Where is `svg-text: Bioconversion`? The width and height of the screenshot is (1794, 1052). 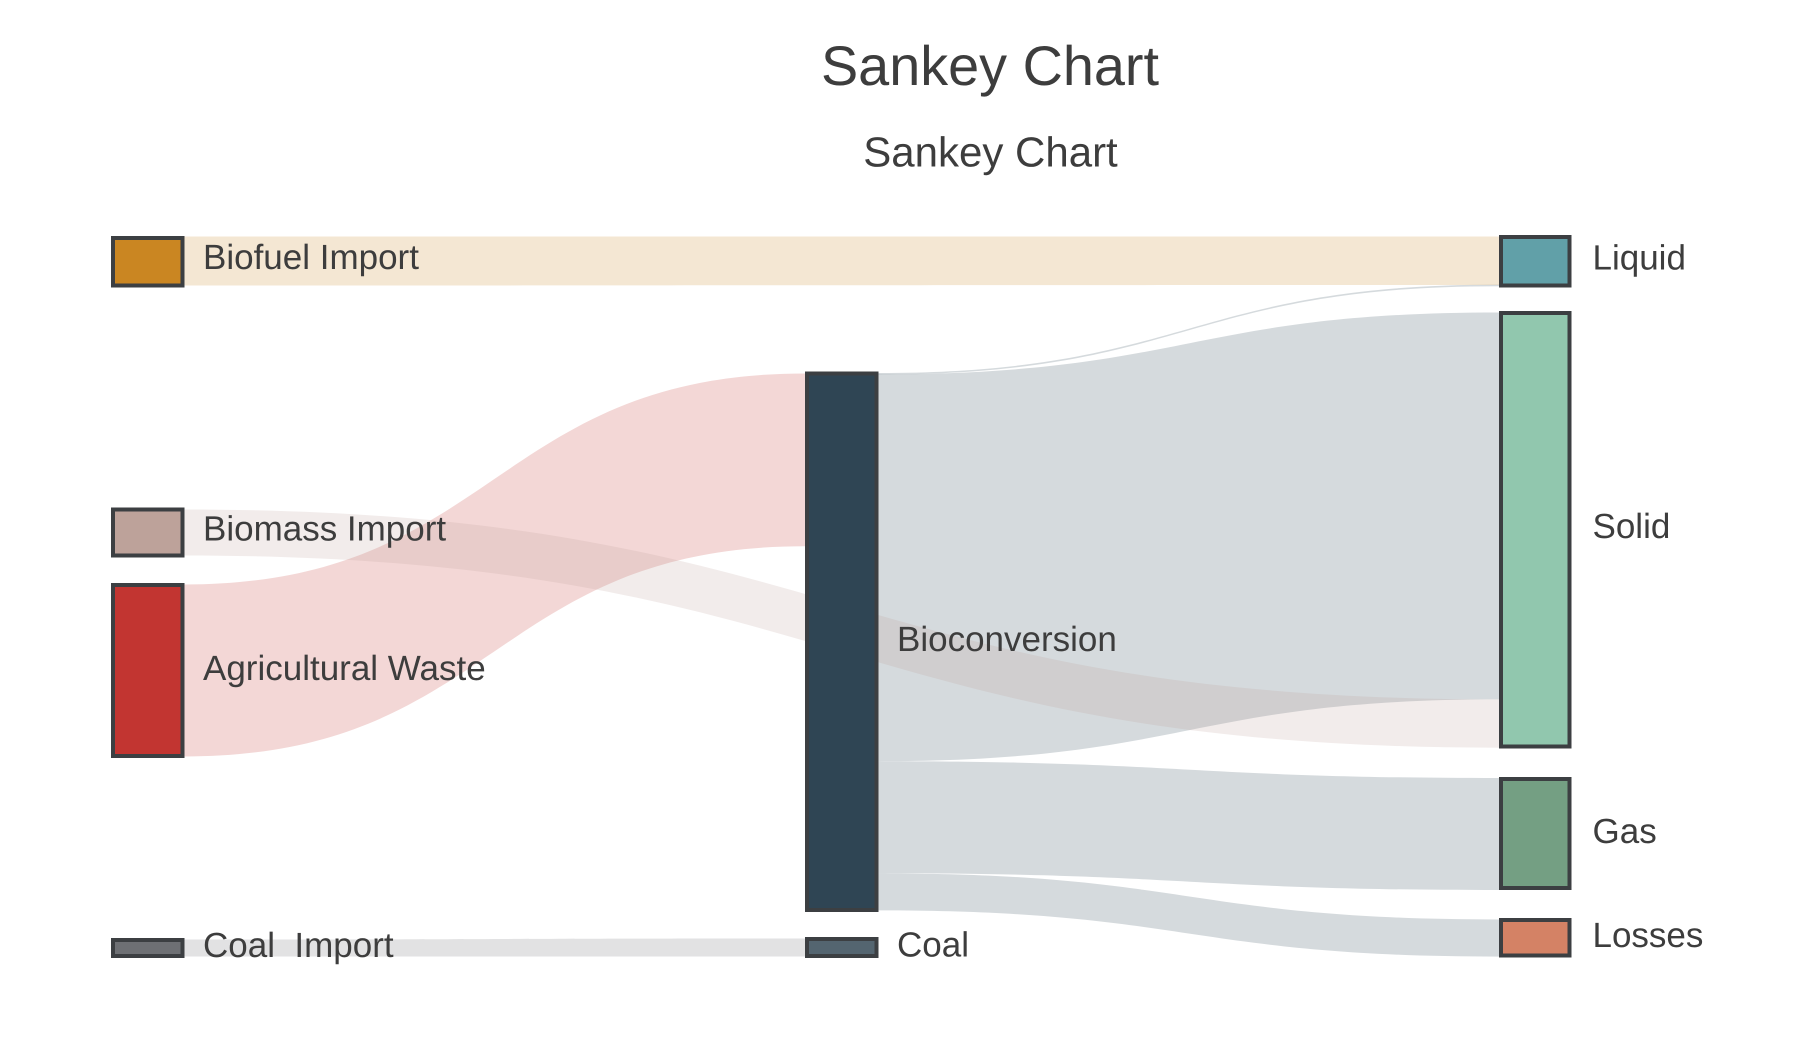
svg-text: Bioconversion is located at coordinates (1007, 639).